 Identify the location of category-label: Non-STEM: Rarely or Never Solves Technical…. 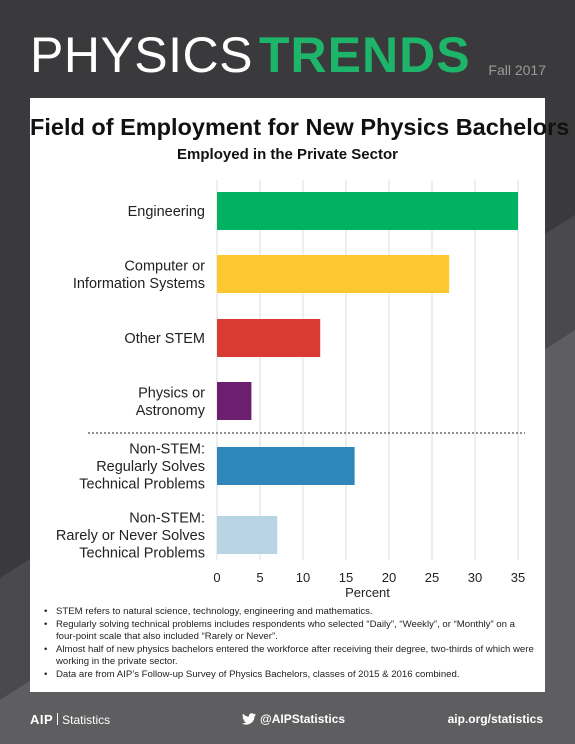
(130, 536).